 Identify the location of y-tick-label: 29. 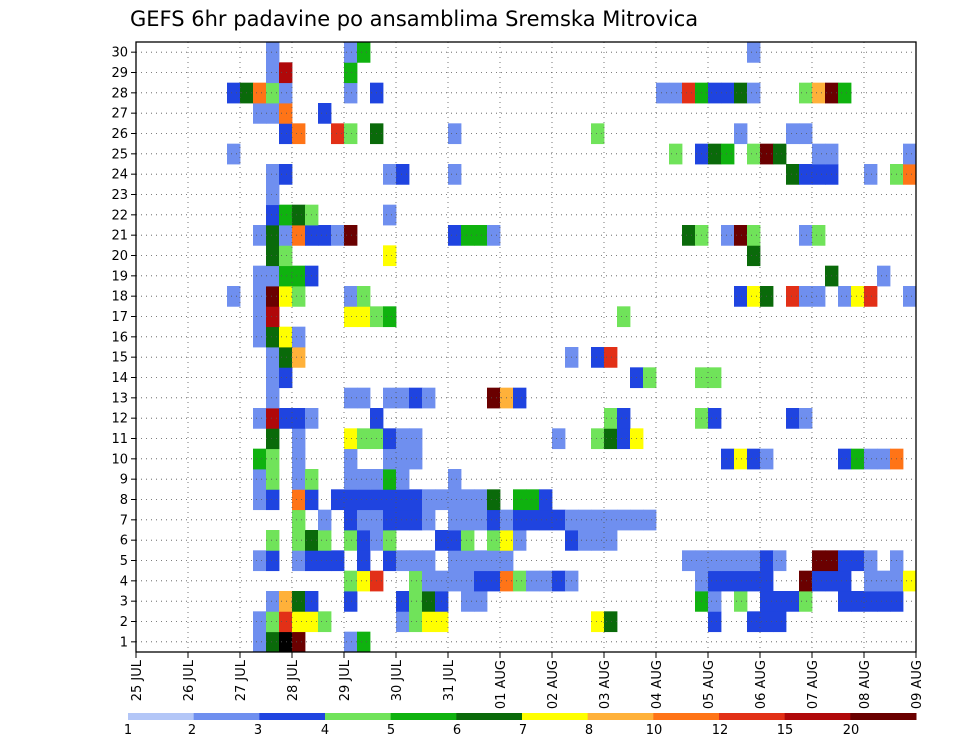
(119, 73).